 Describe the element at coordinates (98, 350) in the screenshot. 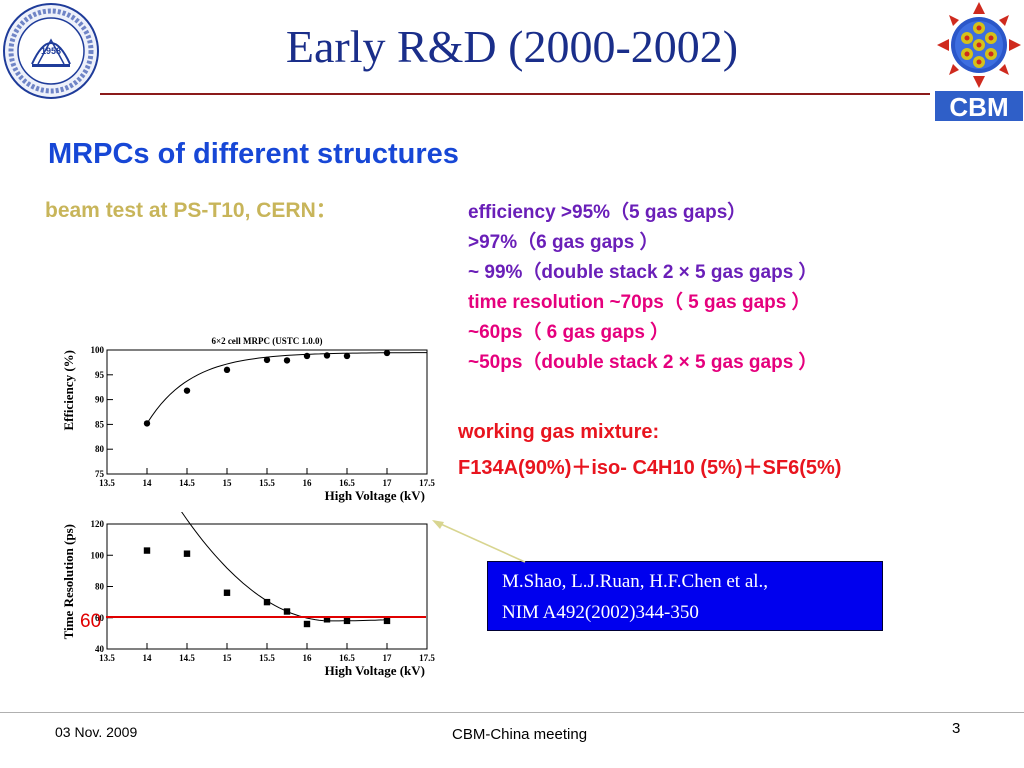

I see `eff-ytick-label: 100` at that location.